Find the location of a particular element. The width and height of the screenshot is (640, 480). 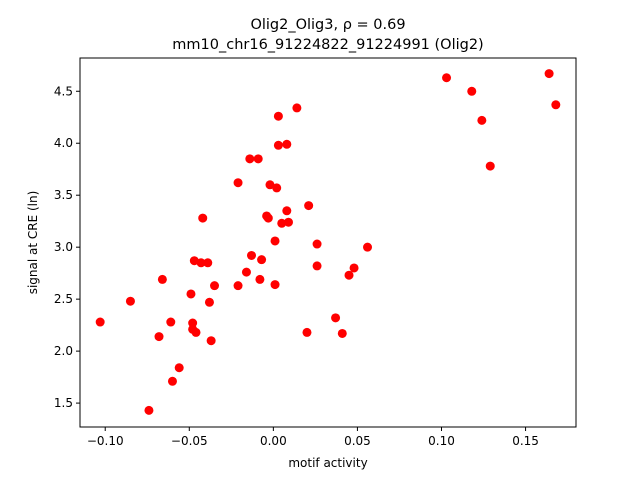

y-tick-label-4: 3.5 is located at coordinates (63, 195).